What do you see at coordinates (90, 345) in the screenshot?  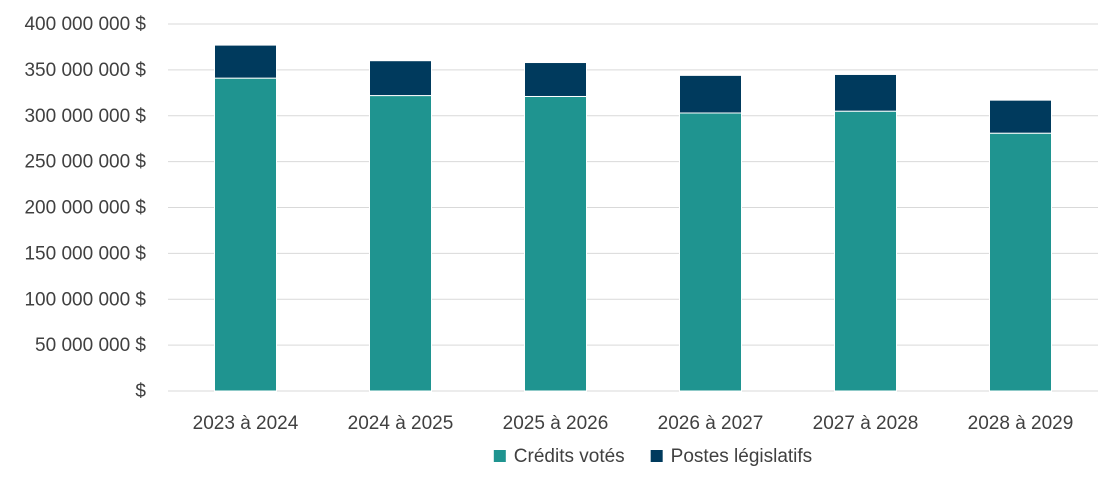 I see `y-tick-label: 50 000 000 $` at bounding box center [90, 345].